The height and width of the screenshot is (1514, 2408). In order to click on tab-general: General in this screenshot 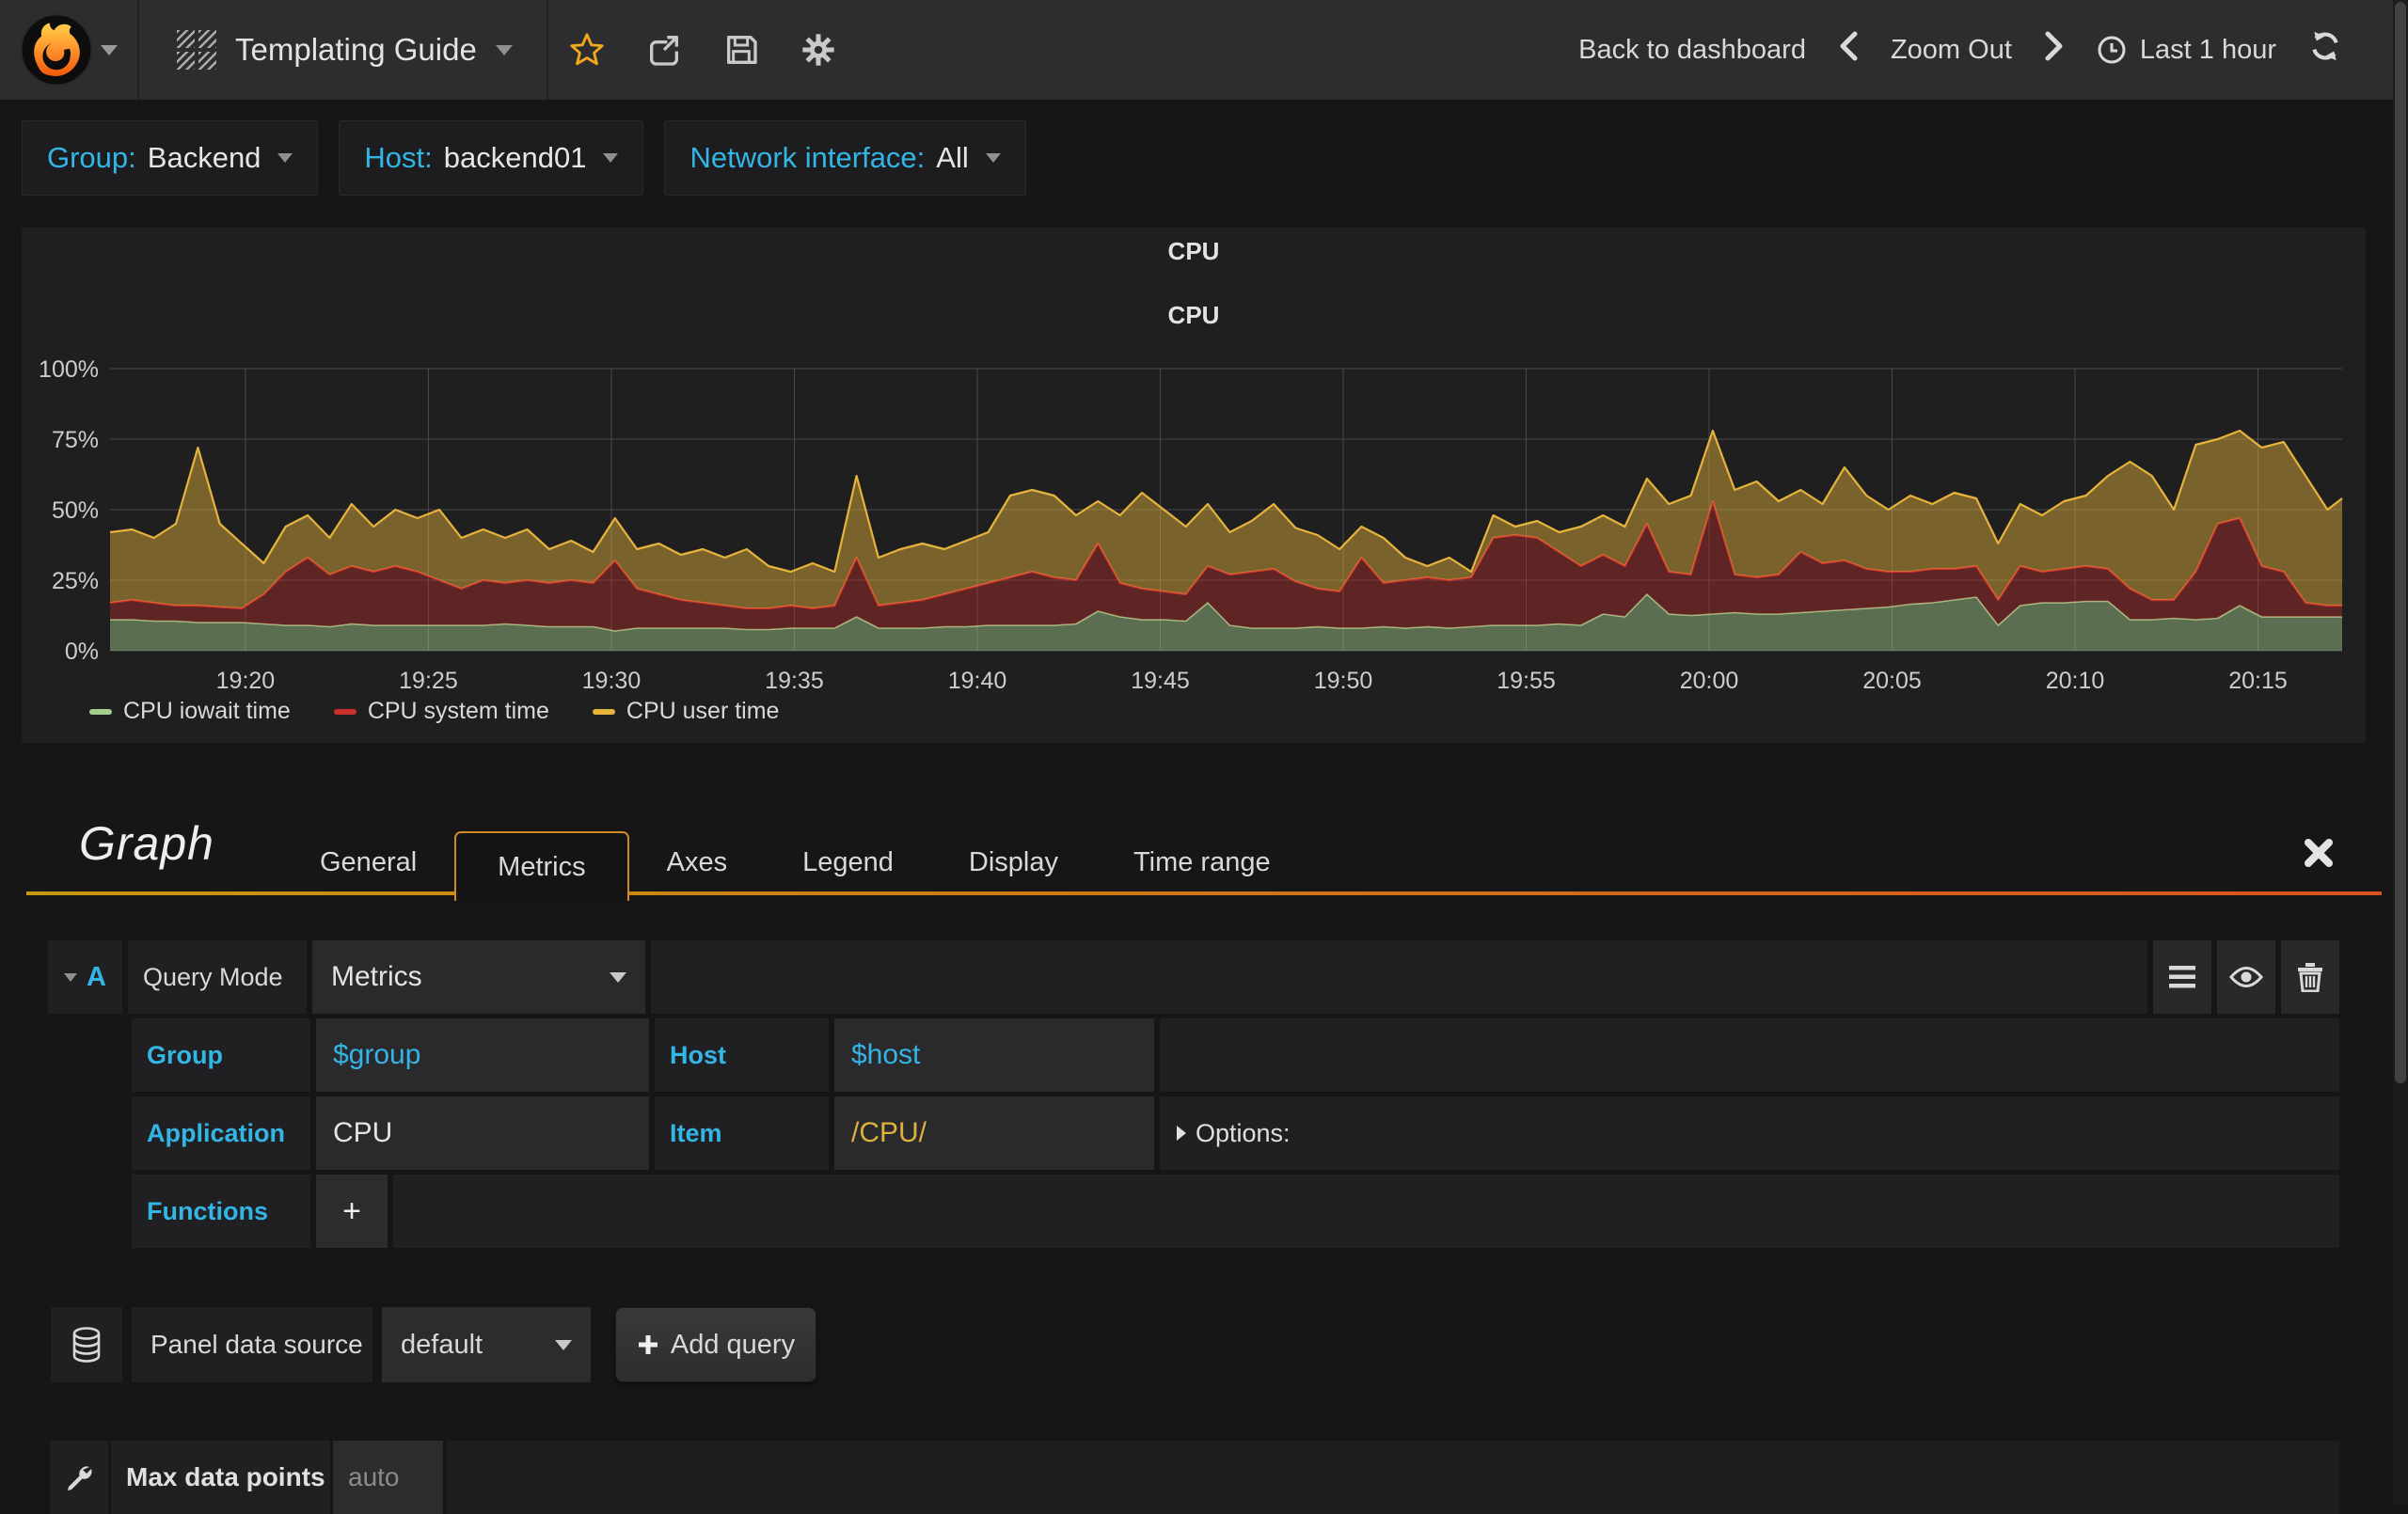, I will do `click(369, 862)`.